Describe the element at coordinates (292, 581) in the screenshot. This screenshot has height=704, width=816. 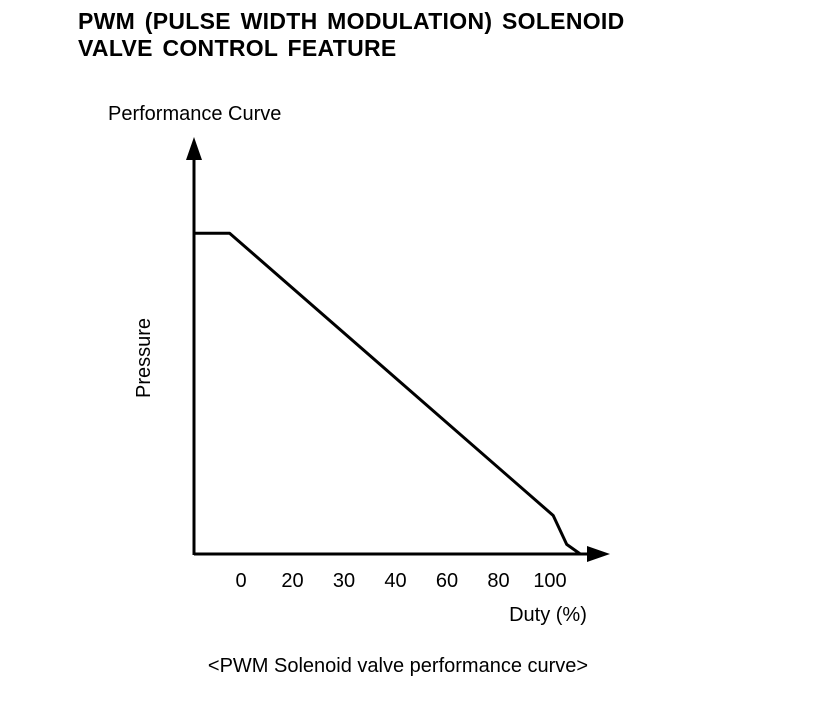
I see `x-tick-label: 20` at that location.